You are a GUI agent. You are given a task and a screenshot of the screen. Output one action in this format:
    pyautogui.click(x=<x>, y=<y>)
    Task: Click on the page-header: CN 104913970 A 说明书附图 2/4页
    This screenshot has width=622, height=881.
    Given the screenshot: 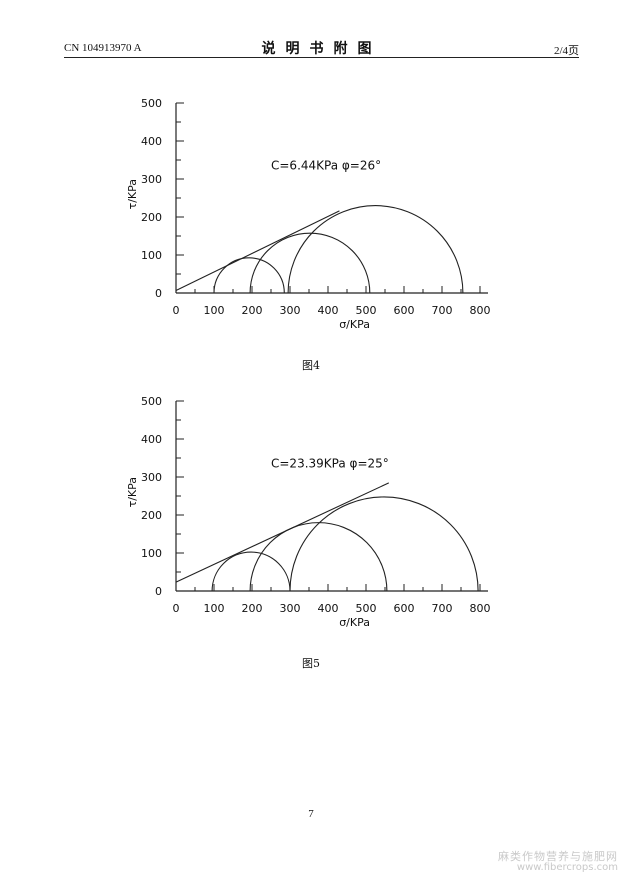 What is the action you would take?
    pyautogui.click(x=321, y=48)
    